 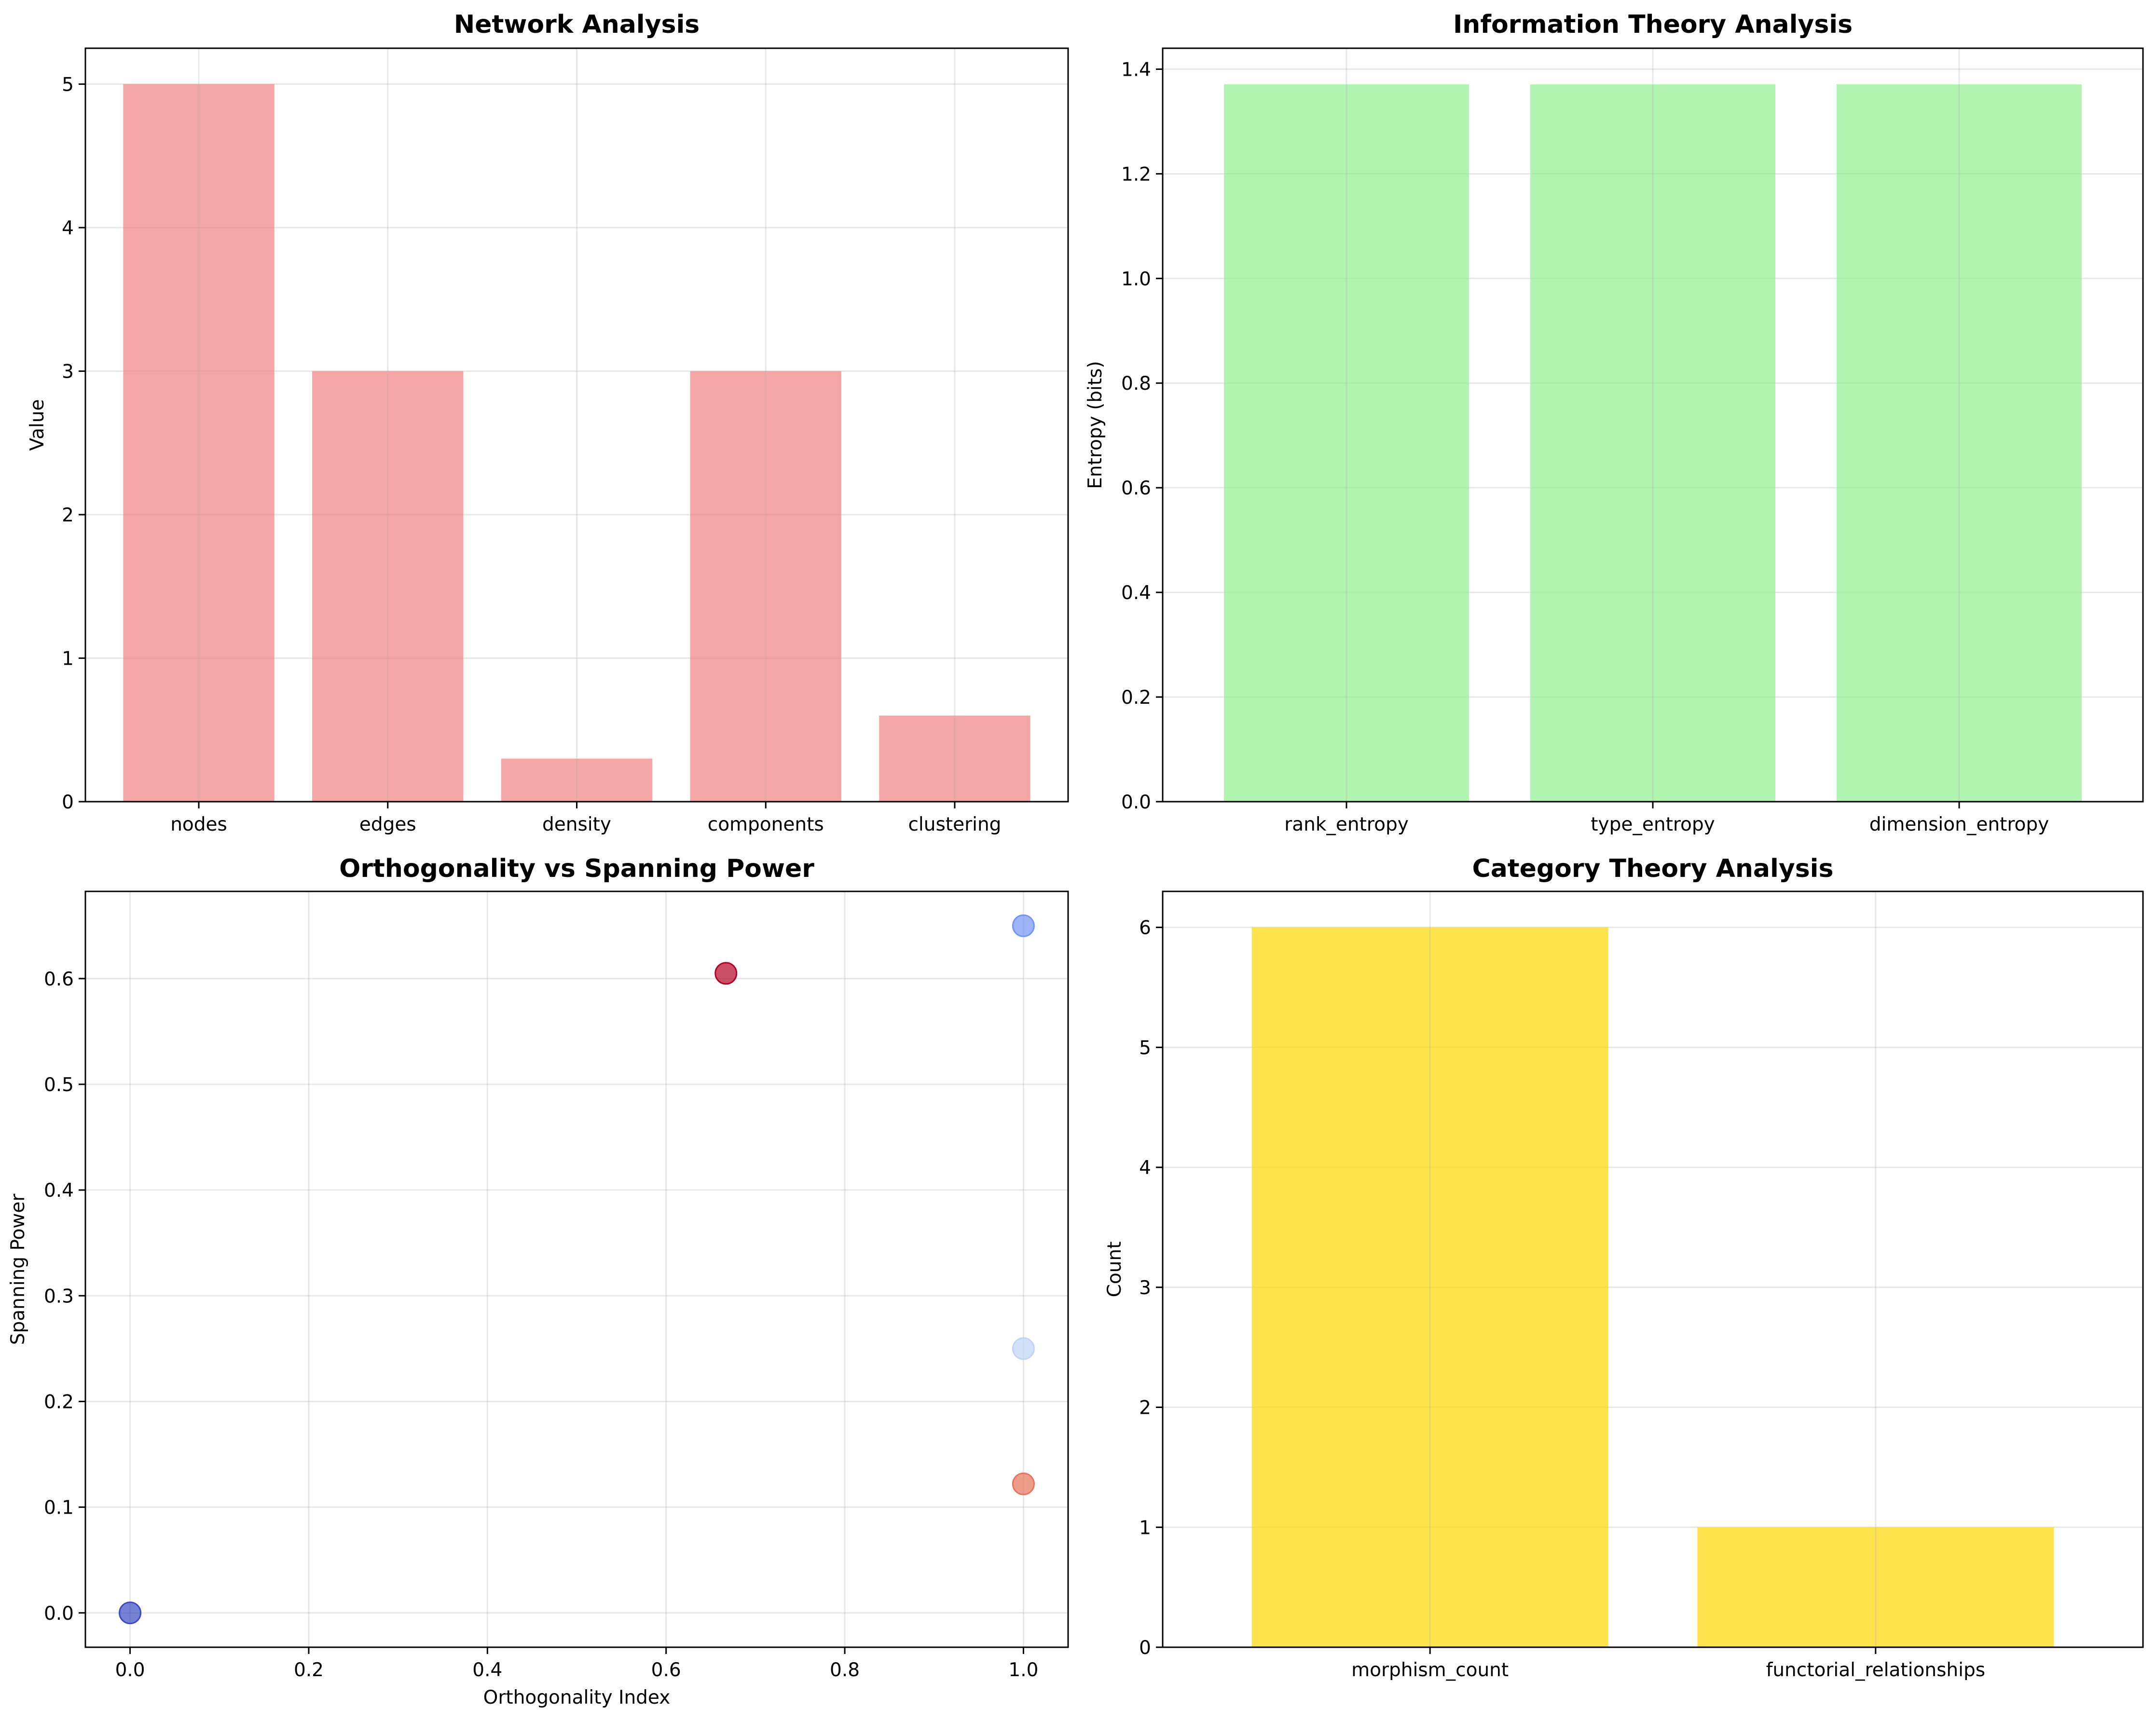 What do you see at coordinates (199, 443) in the screenshot?
I see `bar-nodes` at bounding box center [199, 443].